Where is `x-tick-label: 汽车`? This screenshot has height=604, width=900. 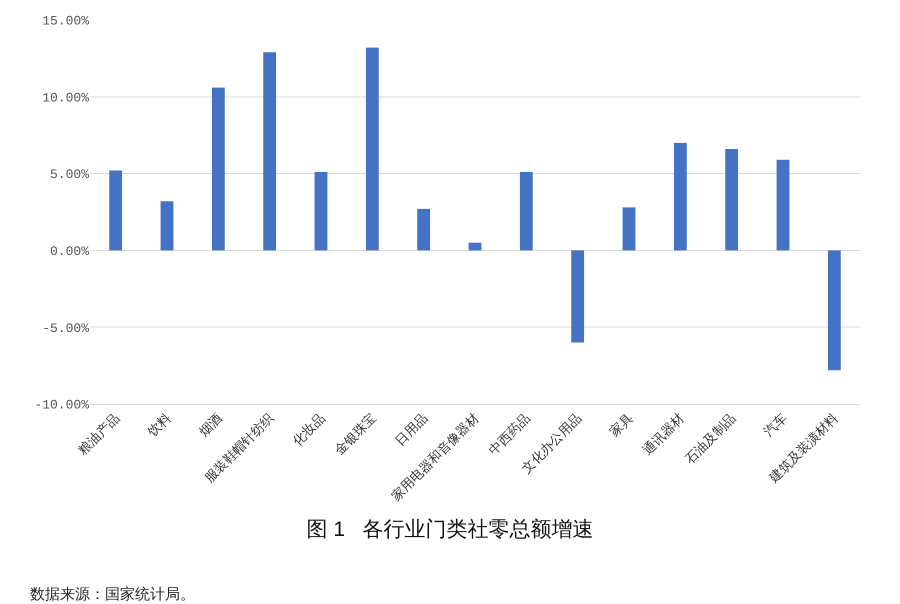
x-tick-label: 汽车 is located at coordinates (775, 425).